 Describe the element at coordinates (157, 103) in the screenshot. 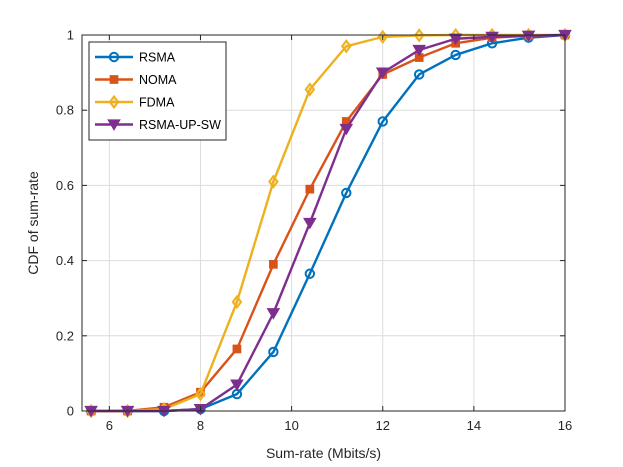

I see `legend-label: FDMA` at that location.